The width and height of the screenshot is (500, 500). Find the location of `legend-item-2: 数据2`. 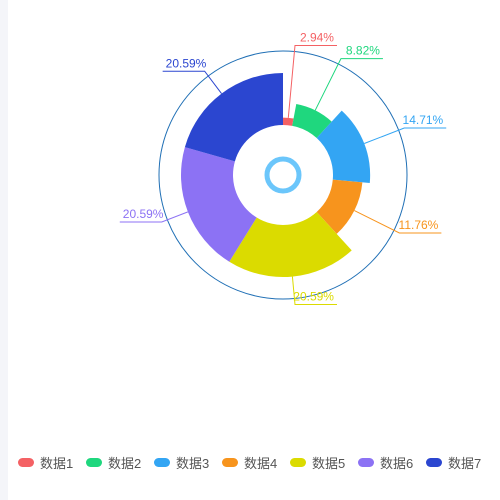

legend-item-2: 数据2 is located at coordinates (113, 462).